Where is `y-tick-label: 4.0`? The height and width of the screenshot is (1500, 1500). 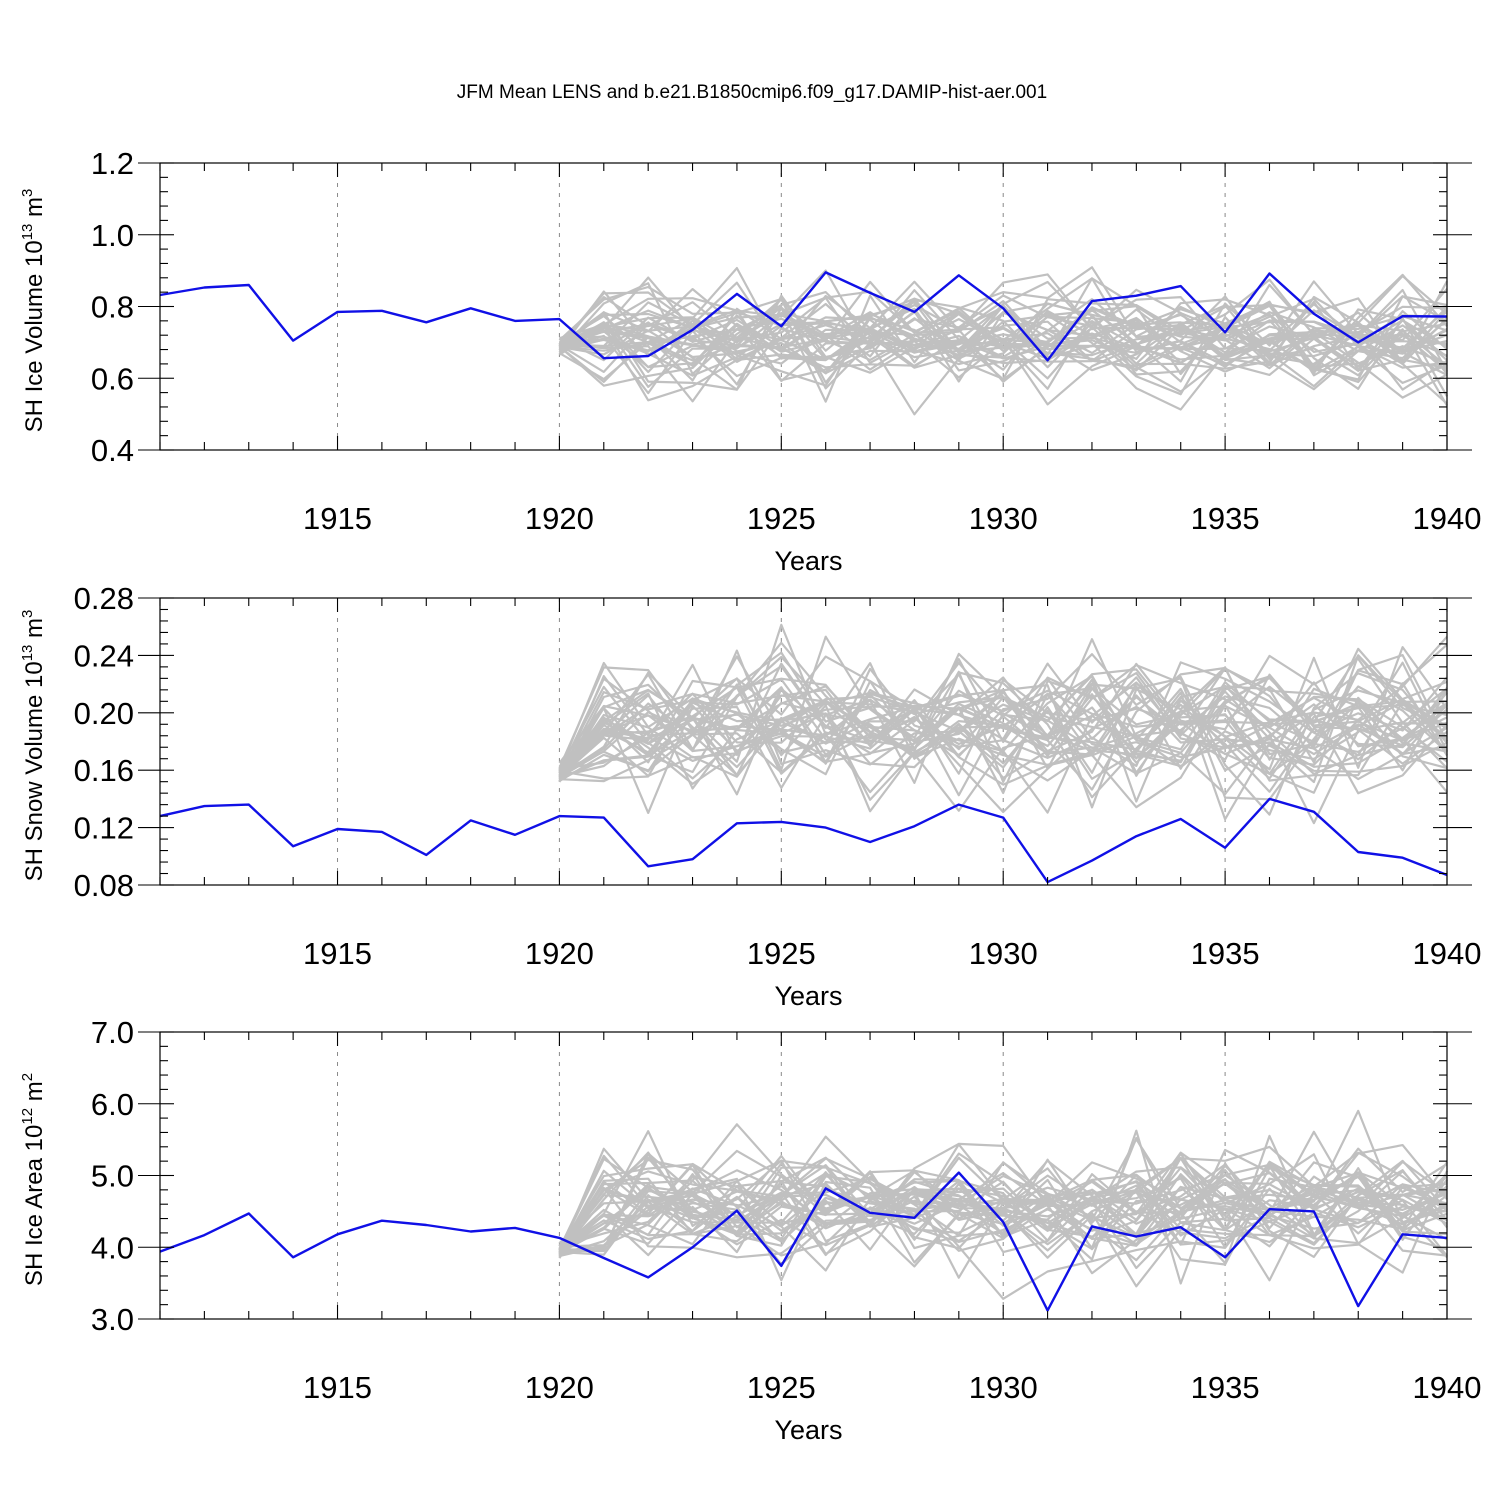
y-tick-label: 4.0 is located at coordinates (112, 1247).